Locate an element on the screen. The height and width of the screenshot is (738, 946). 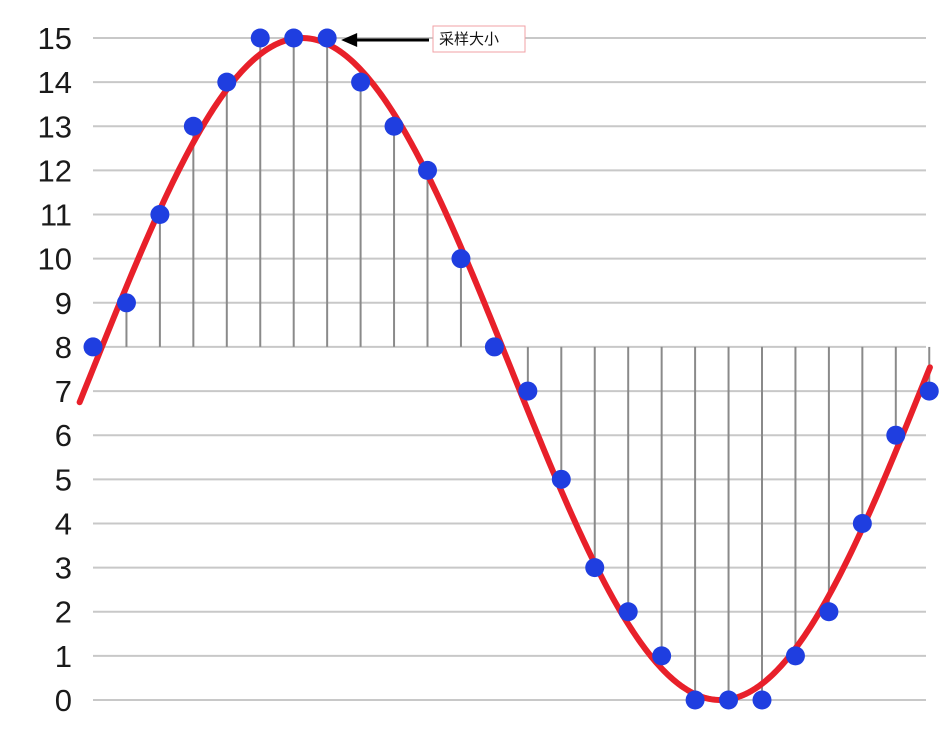
y-tick-label-2: 2 is located at coordinates (63, 612).